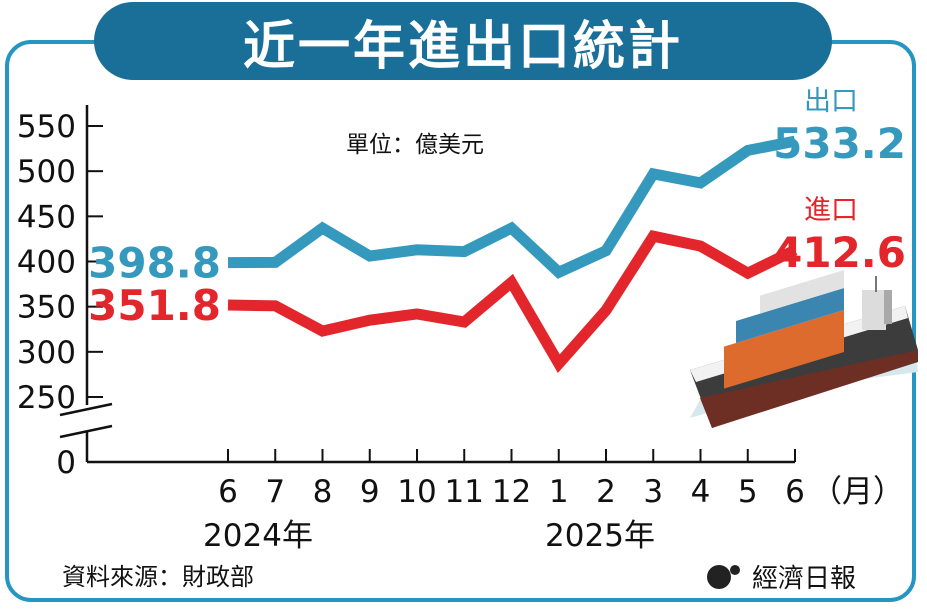 Image resolution: width=927 pixels, height=613 pixels. What do you see at coordinates (416, 492) in the screenshot?
I see `x-tick-label: 10` at bounding box center [416, 492].